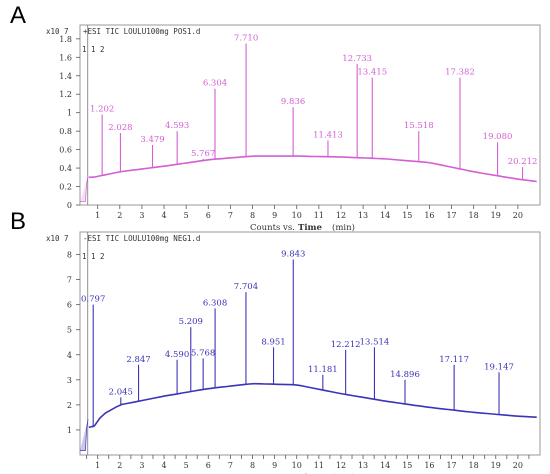 The image size is (550, 474). Describe the element at coordinates (312, 169) in the screenshot. I see `panel-a-baseline-curve` at that location.